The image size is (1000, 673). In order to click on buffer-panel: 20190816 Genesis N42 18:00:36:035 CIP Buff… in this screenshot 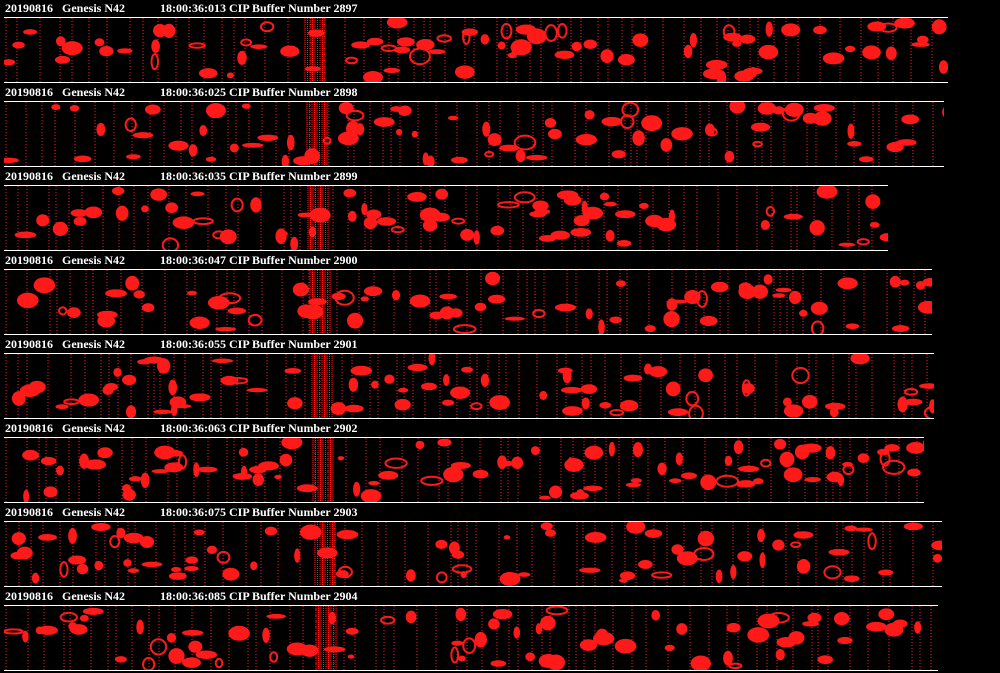, I will do `click(500, 210)`.